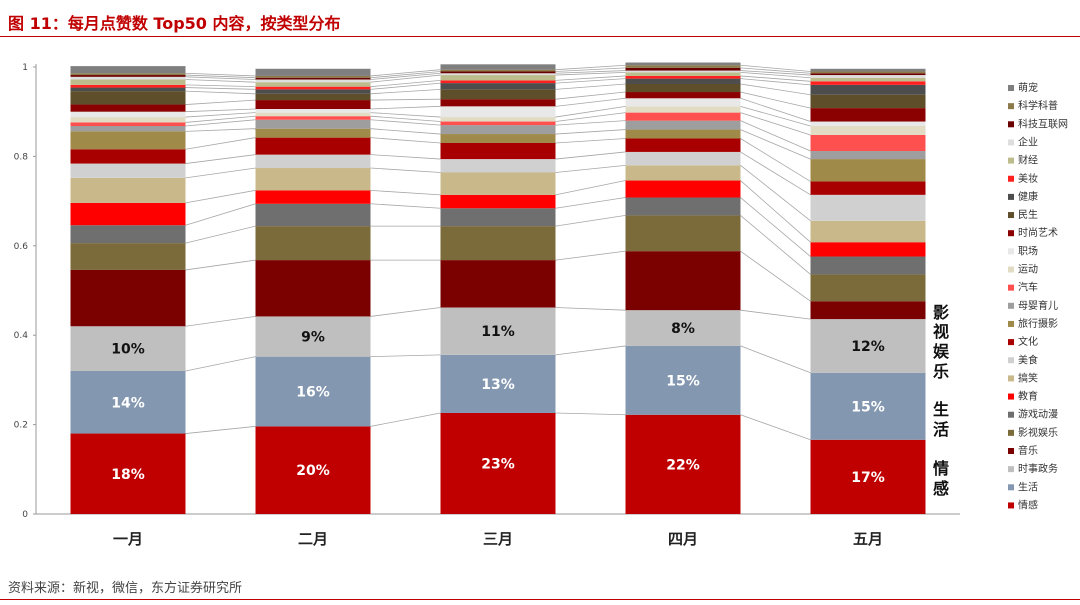 The width and height of the screenshot is (1080, 605). I want to click on bar-data-label: 18%, so click(128, 475).